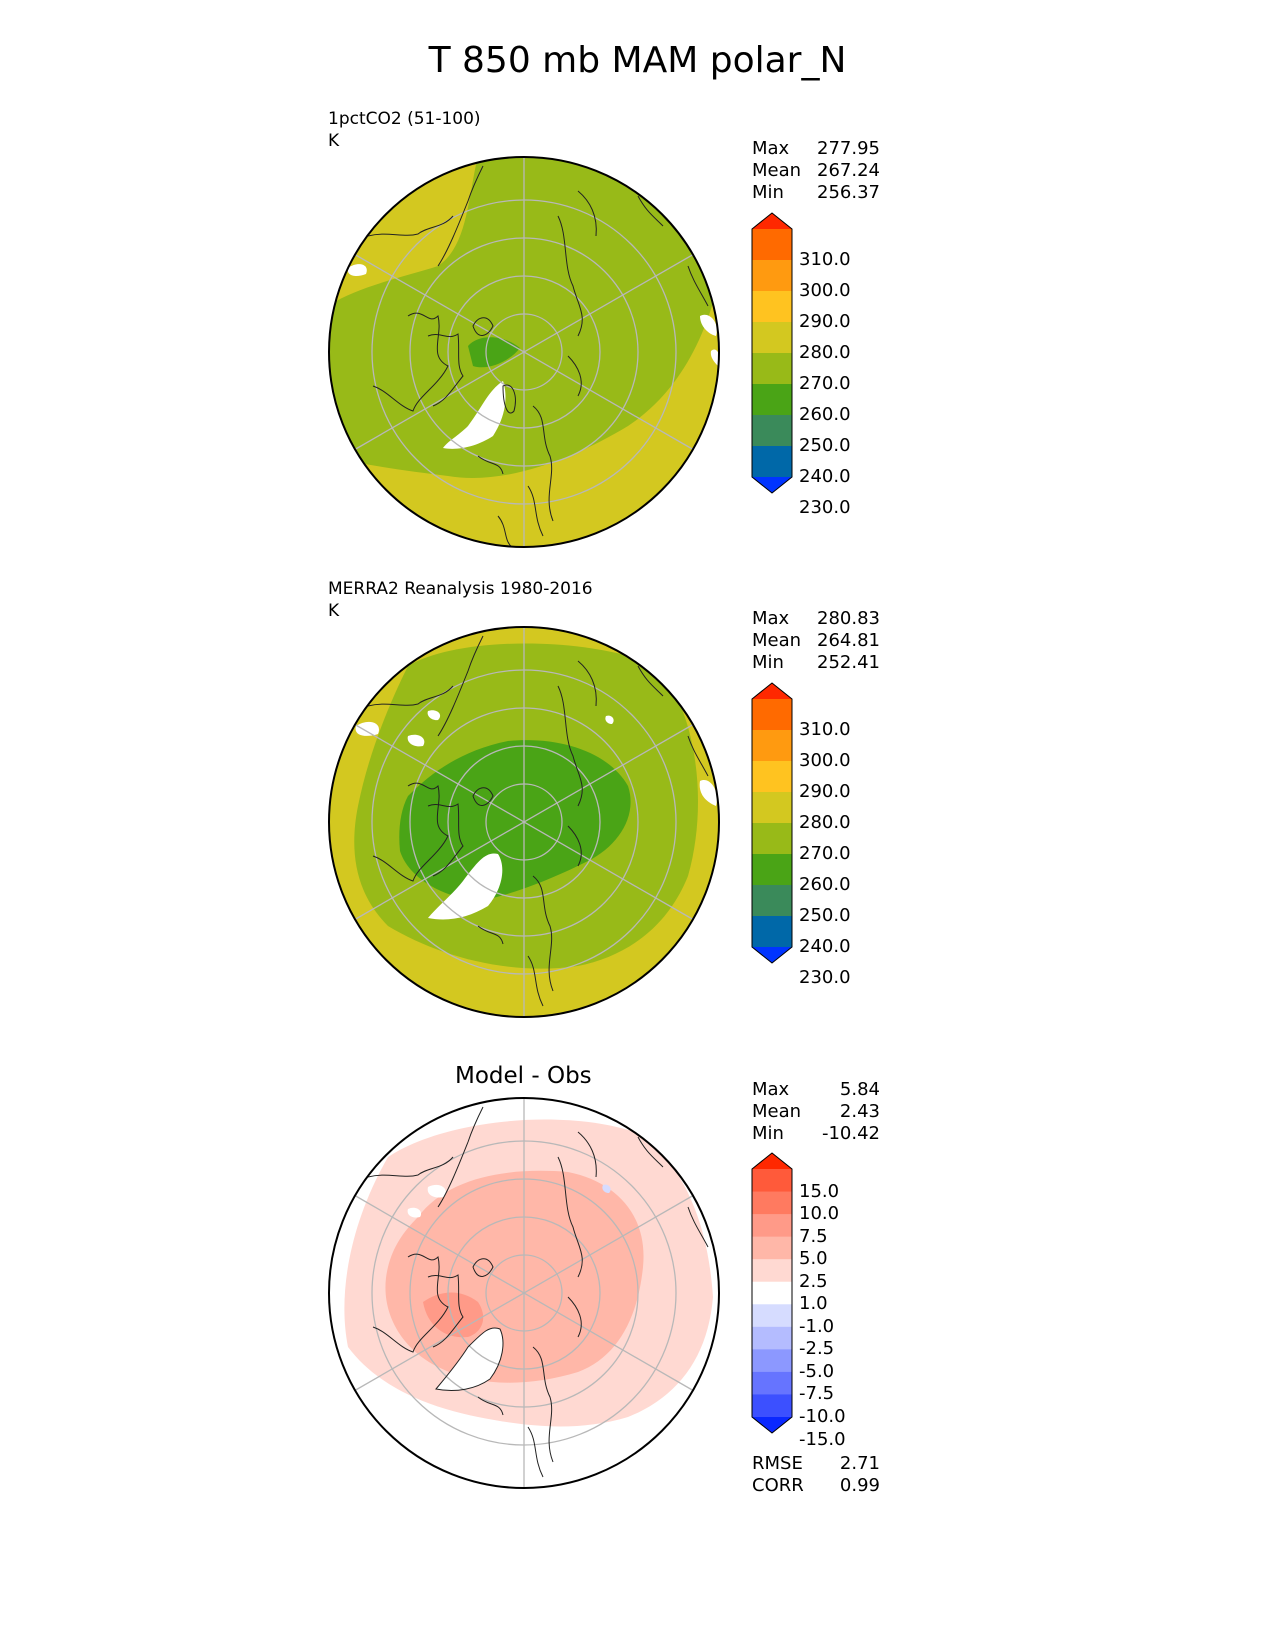 The height and width of the screenshot is (1650, 1275). What do you see at coordinates (859, 1485) in the screenshot?
I see `corr-value: 0.99` at bounding box center [859, 1485].